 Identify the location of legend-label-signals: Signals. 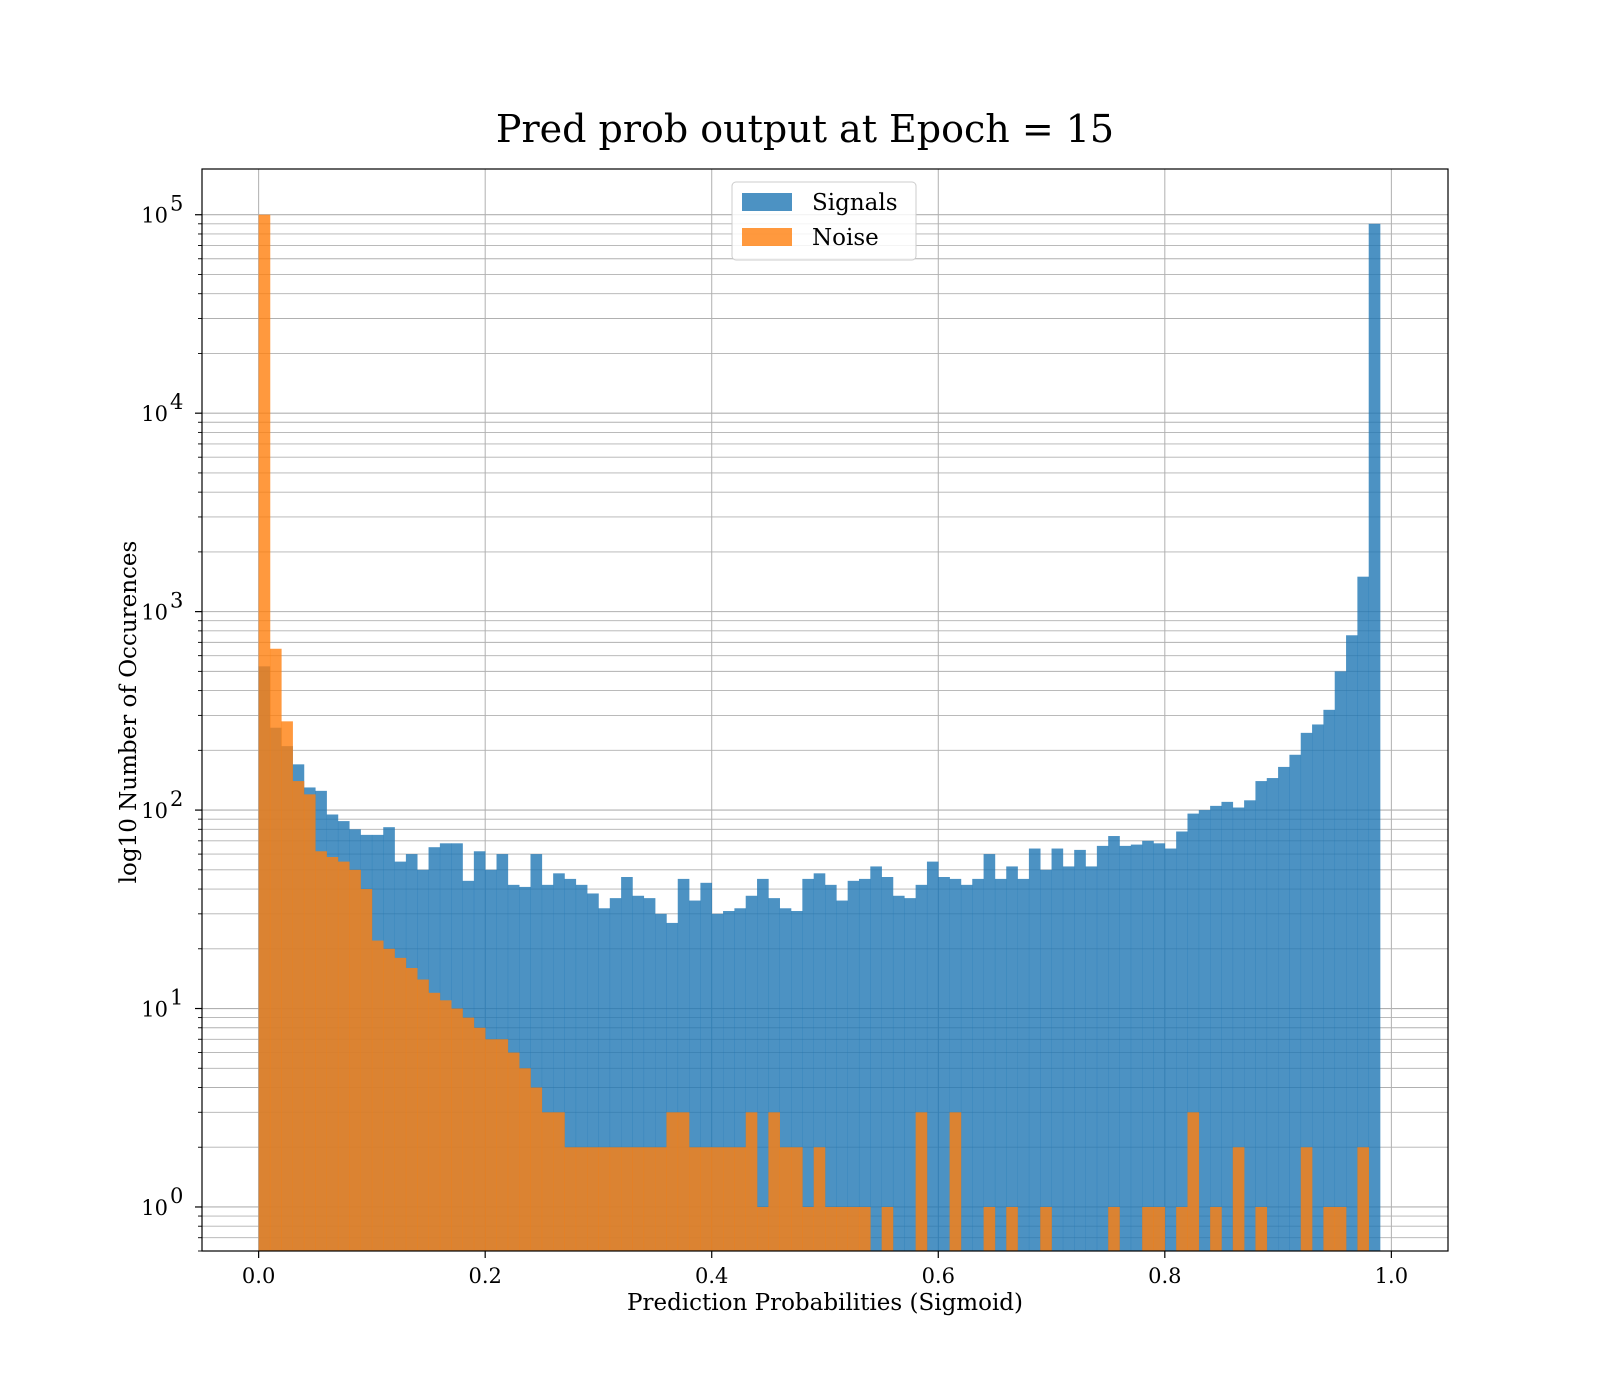
(855, 203).